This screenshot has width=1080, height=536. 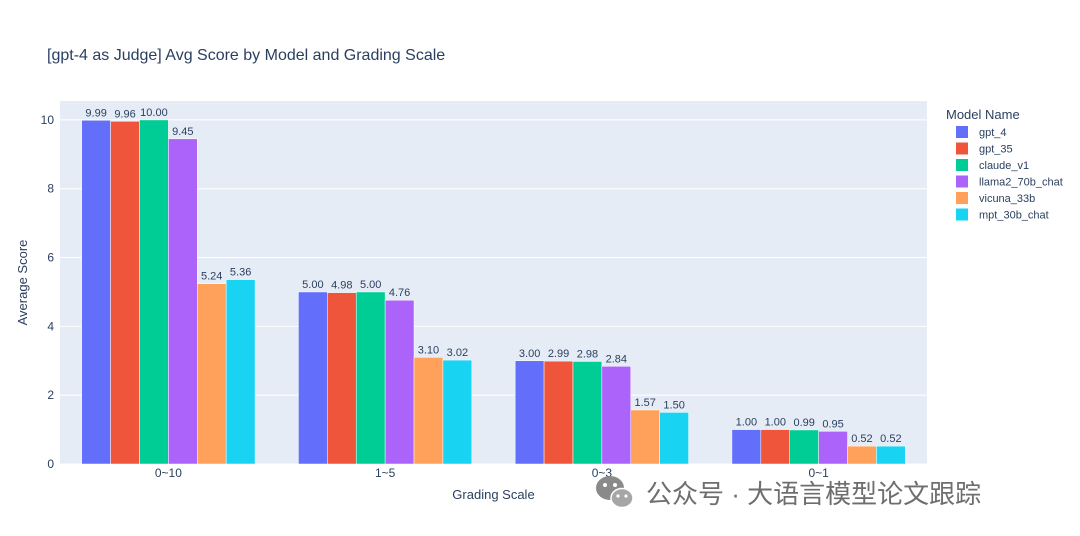 What do you see at coordinates (803, 423) in the screenshot?
I see `bar-label: 0.99` at bounding box center [803, 423].